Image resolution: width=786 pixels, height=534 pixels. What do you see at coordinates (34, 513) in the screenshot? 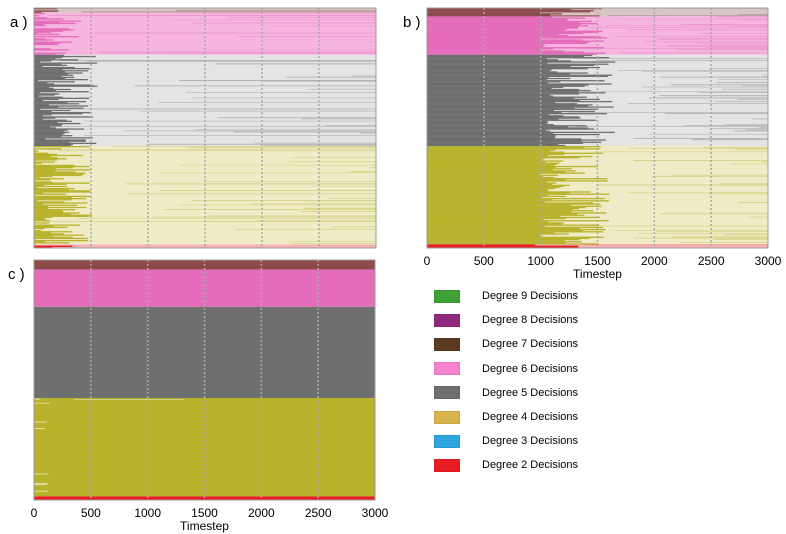
I see `x-tick-label: 0` at bounding box center [34, 513].